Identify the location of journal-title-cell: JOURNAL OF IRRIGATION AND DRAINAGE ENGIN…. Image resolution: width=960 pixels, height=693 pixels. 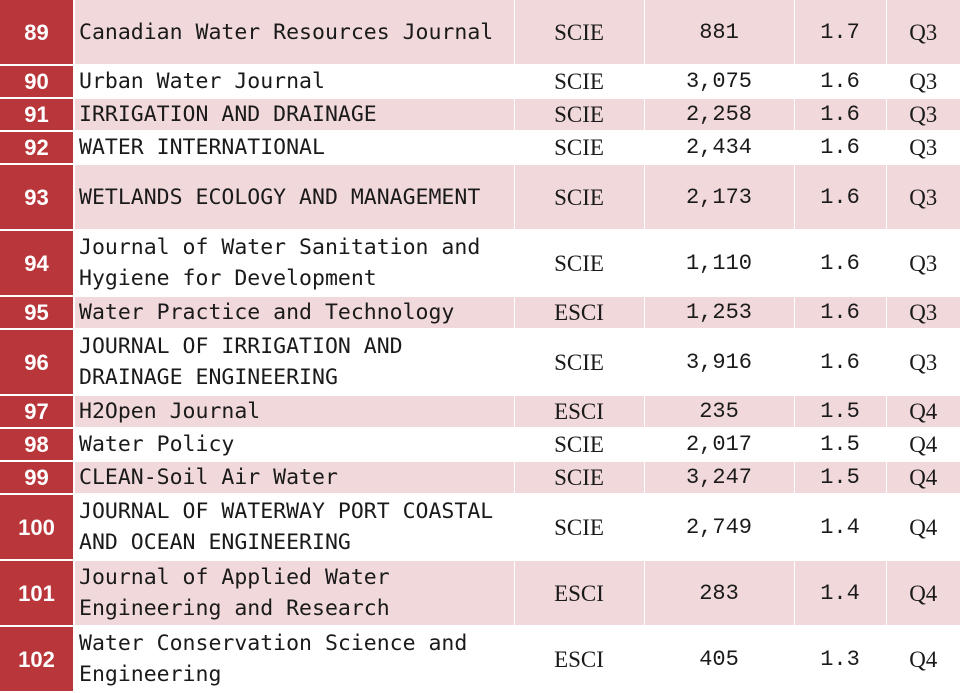
(294, 362).